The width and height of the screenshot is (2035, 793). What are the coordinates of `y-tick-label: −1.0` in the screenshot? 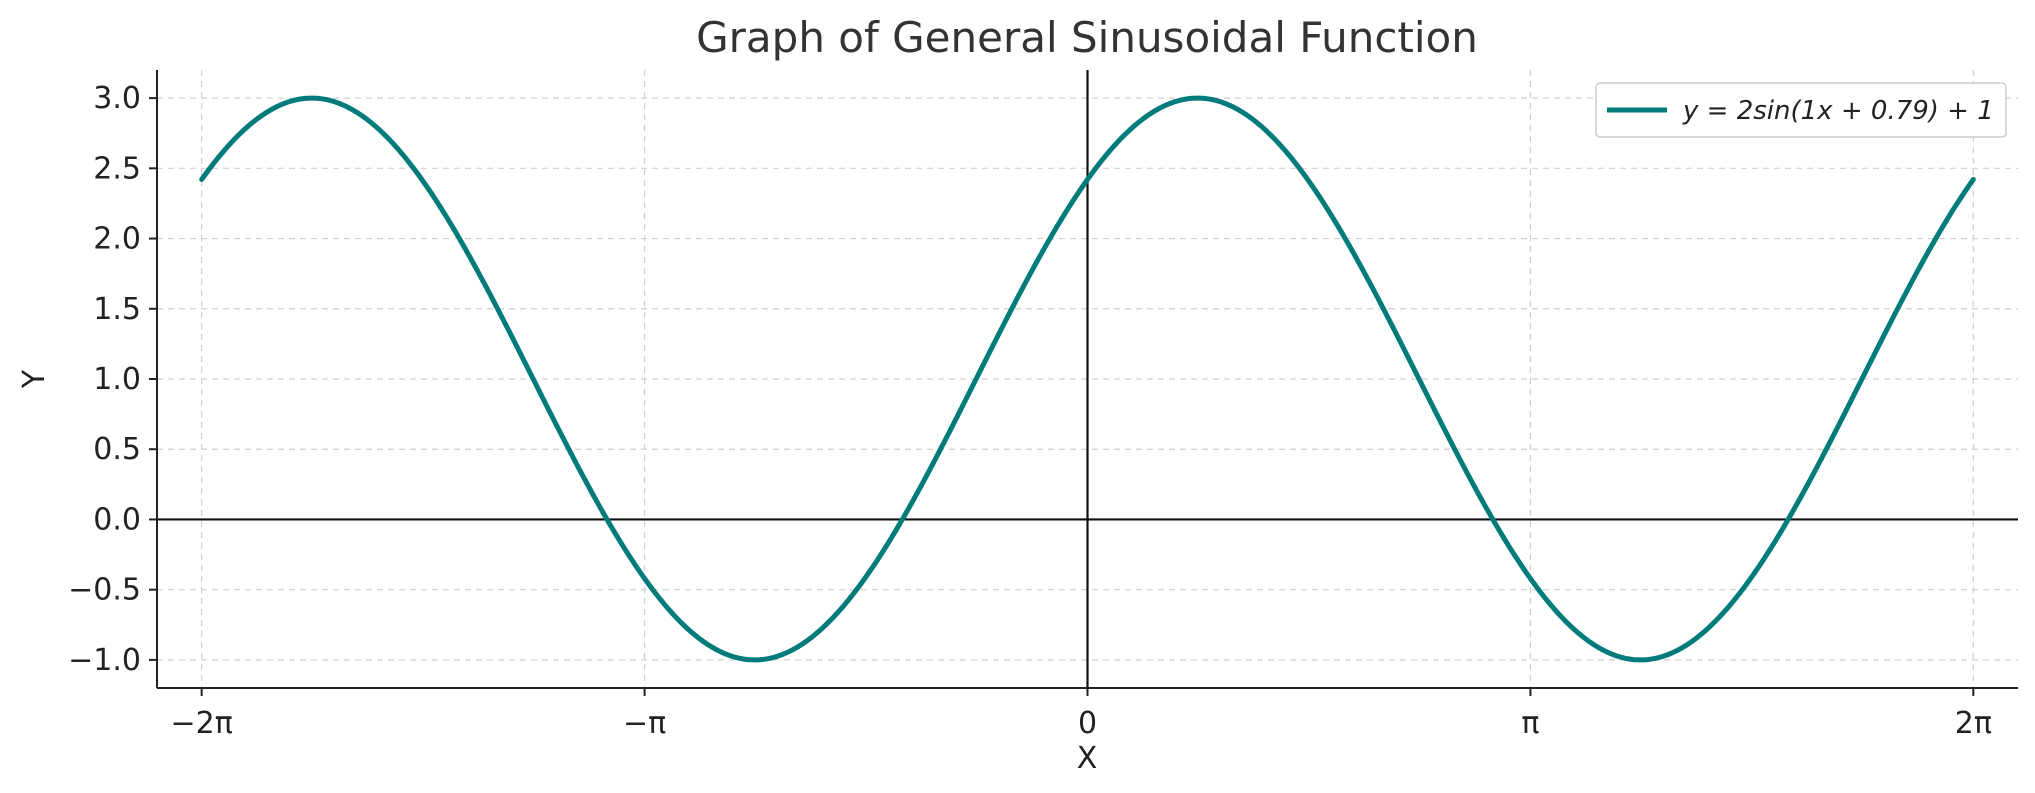 It's located at (104, 660).